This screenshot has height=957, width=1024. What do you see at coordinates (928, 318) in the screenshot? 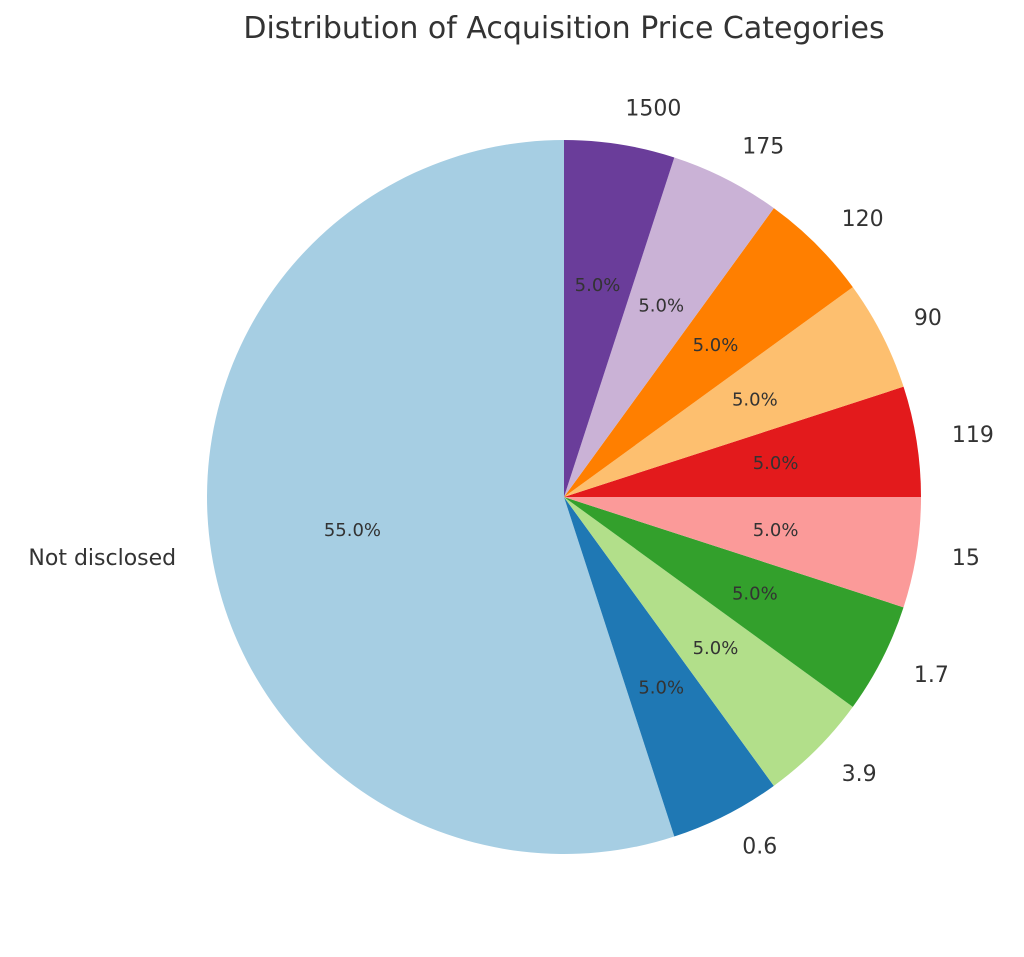
I see `slice-category-label: 90` at bounding box center [928, 318].